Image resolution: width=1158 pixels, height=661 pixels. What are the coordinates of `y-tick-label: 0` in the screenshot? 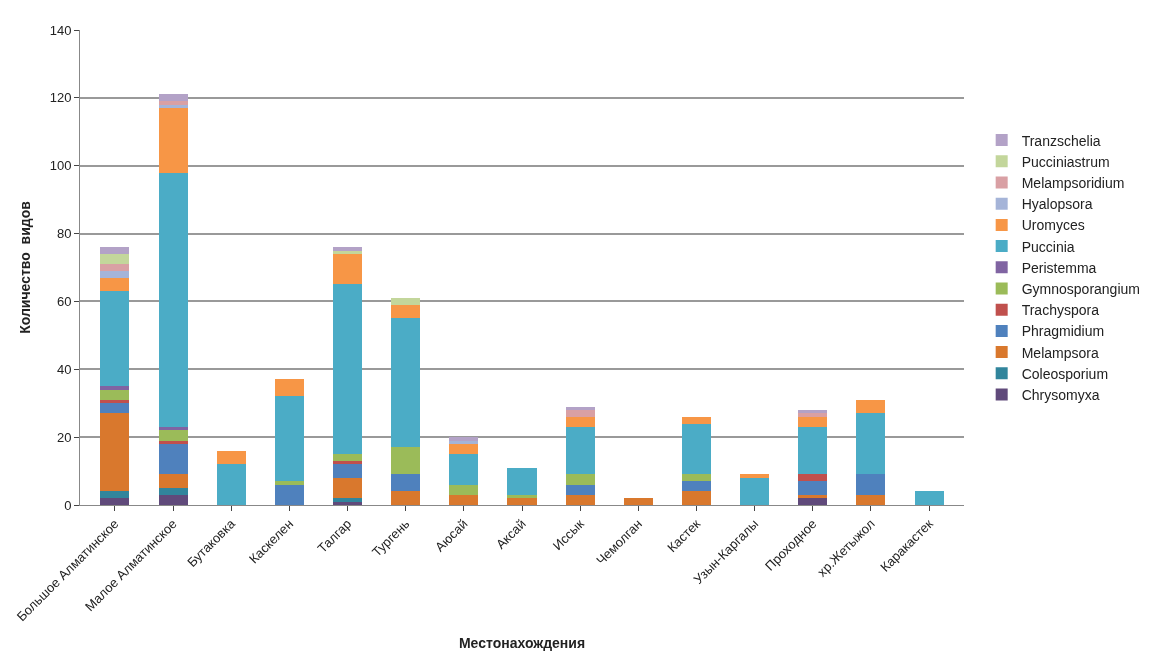 It's located at (68, 505).